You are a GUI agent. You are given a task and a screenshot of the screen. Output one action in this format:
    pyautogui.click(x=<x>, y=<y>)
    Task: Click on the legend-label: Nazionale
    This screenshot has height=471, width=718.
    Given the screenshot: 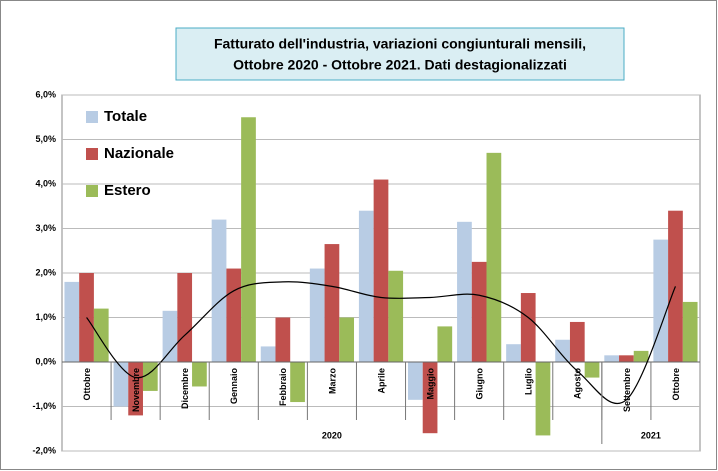 What is the action you would take?
    pyautogui.click(x=139, y=153)
    